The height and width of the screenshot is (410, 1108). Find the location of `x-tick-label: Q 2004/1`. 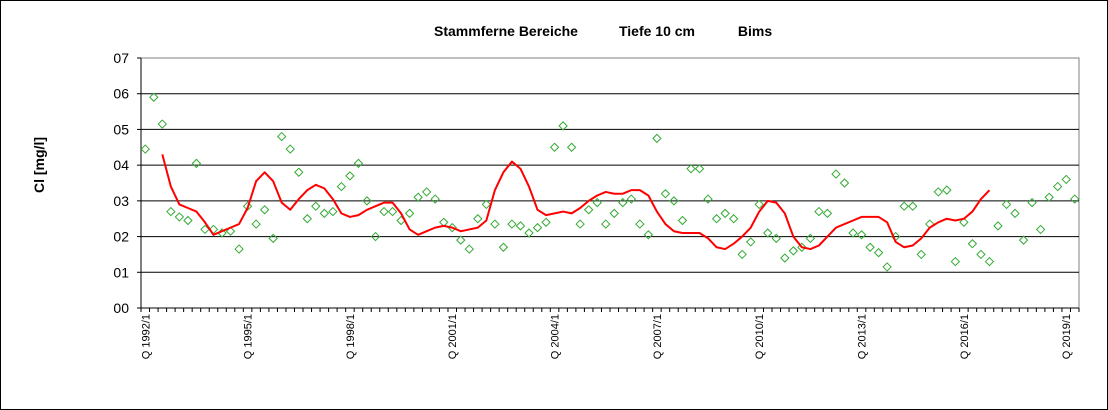

x-tick-label: Q 2004/1 is located at coordinates (556, 336).